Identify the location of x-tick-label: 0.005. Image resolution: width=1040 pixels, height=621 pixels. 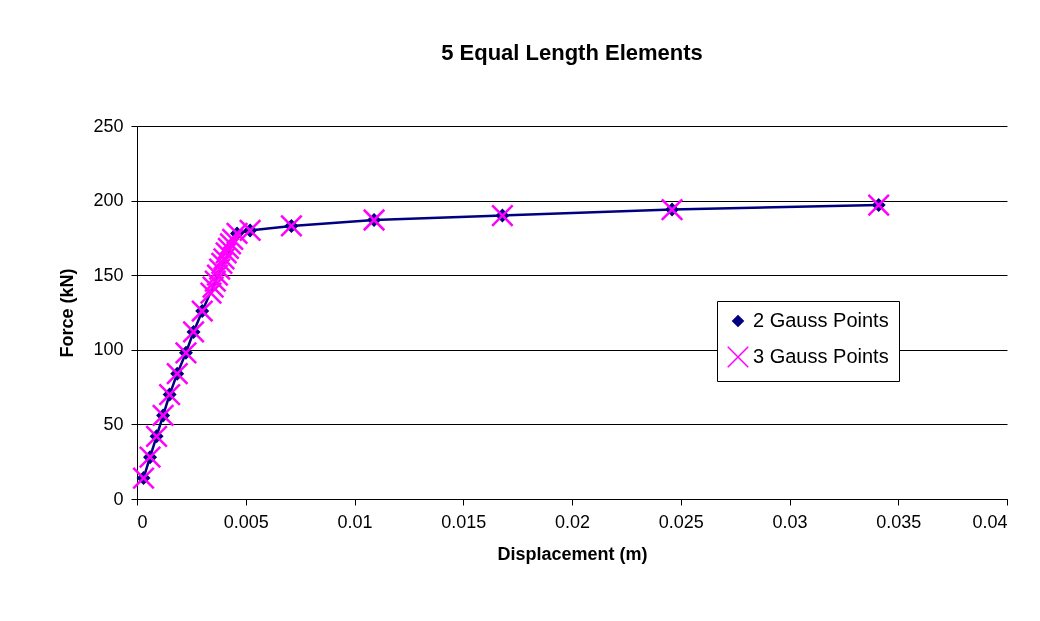
(246, 521).